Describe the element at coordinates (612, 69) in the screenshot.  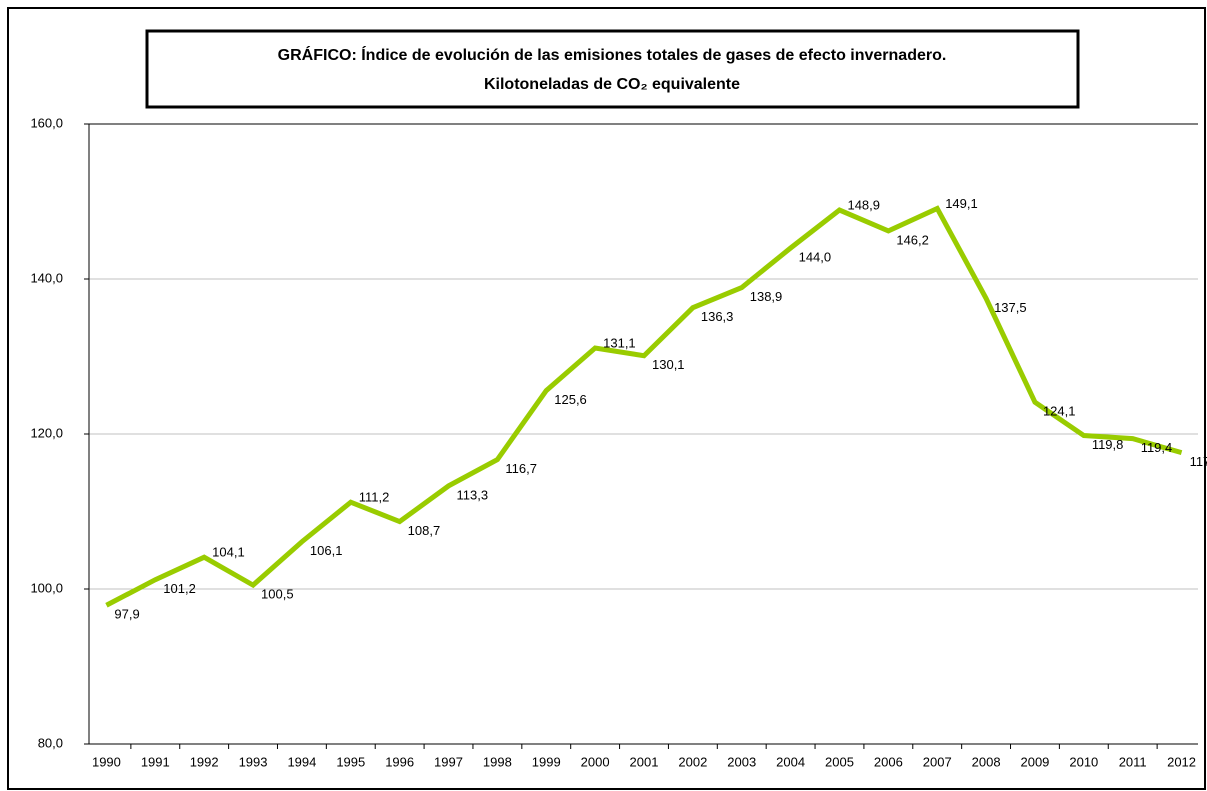
I see `title-box` at that location.